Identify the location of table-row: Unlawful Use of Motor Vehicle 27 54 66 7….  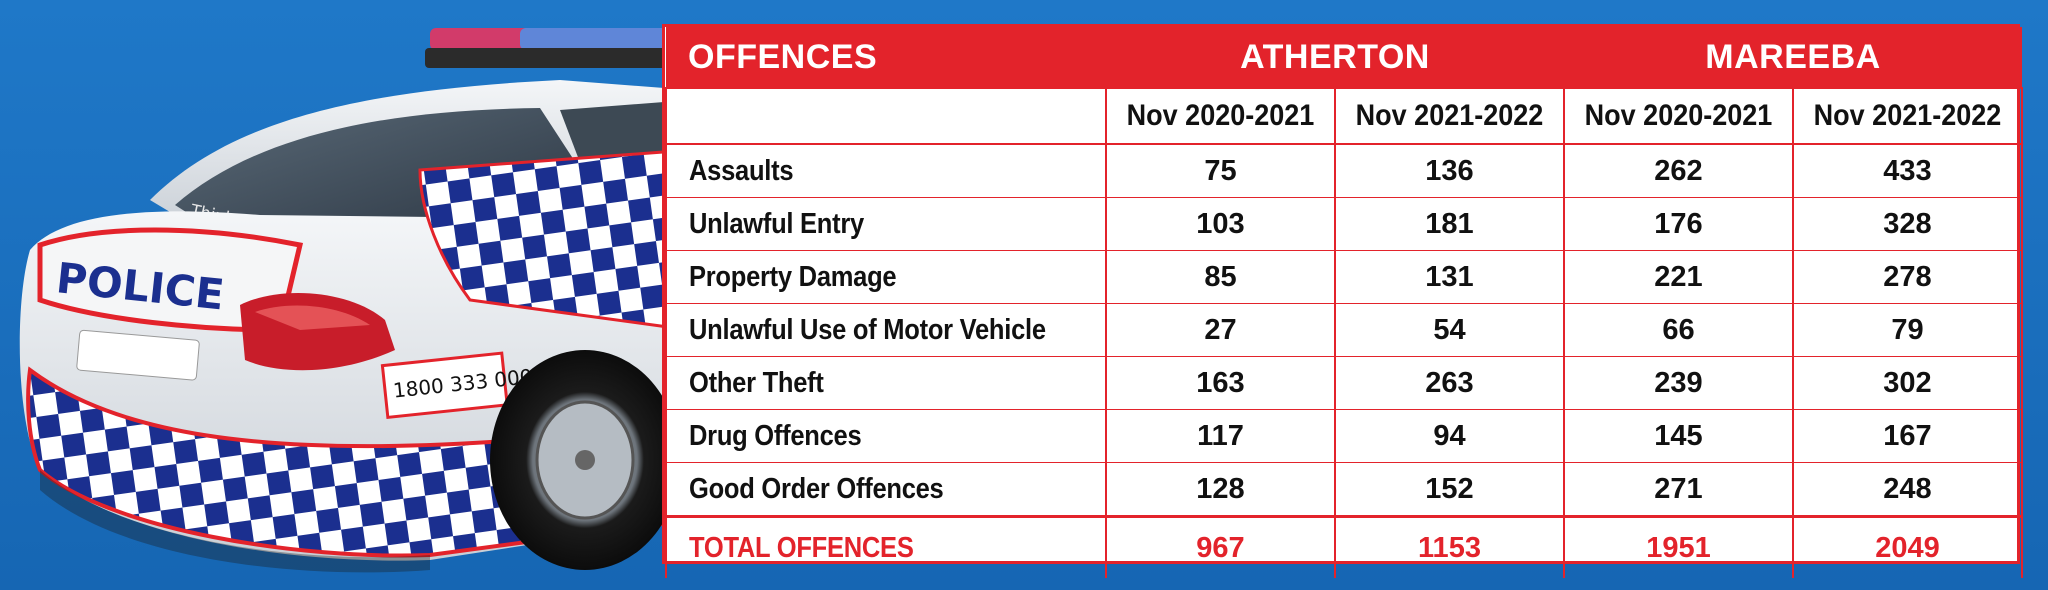
(1344, 330).